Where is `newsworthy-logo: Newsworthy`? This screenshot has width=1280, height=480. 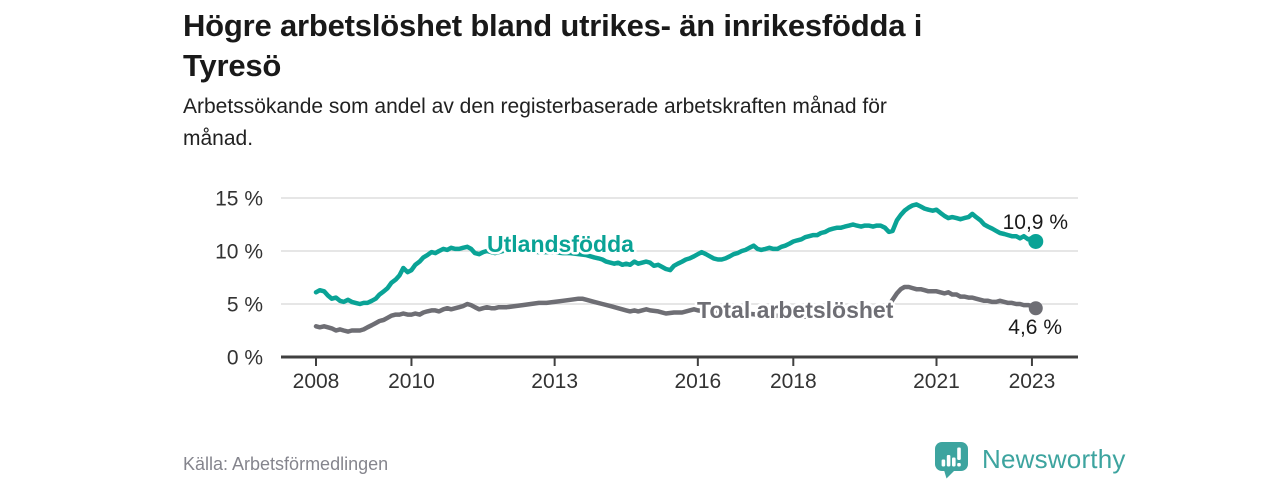 newsworthy-logo: Newsworthy is located at coordinates (1029, 459).